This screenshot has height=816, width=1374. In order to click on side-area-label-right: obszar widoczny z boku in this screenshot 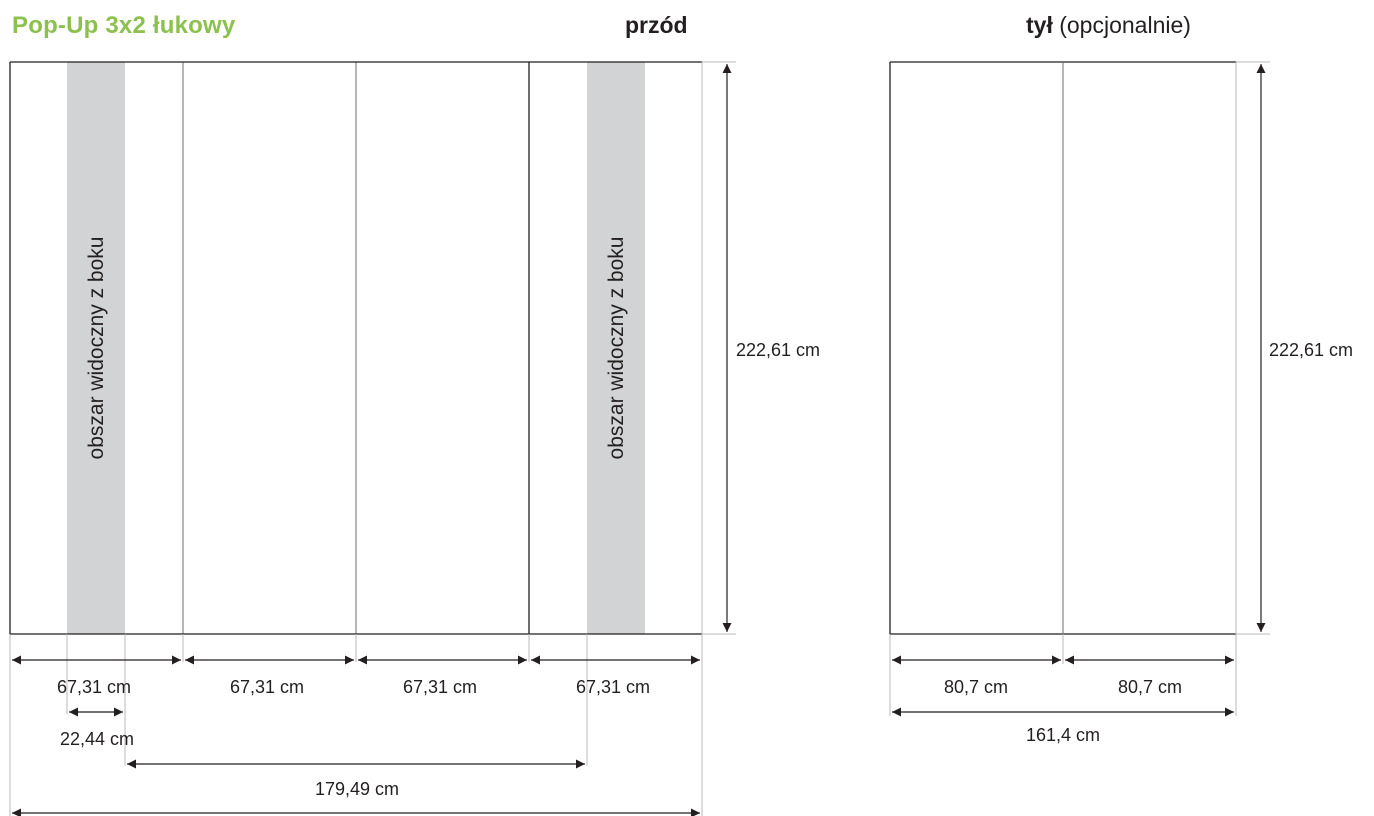, I will do `click(616, 348)`.